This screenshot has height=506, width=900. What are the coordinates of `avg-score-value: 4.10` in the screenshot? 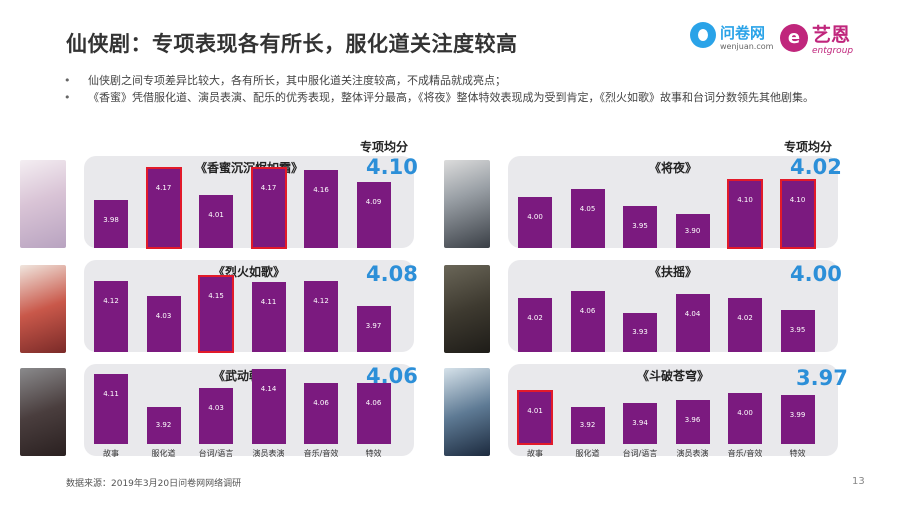 It's located at (392, 167).